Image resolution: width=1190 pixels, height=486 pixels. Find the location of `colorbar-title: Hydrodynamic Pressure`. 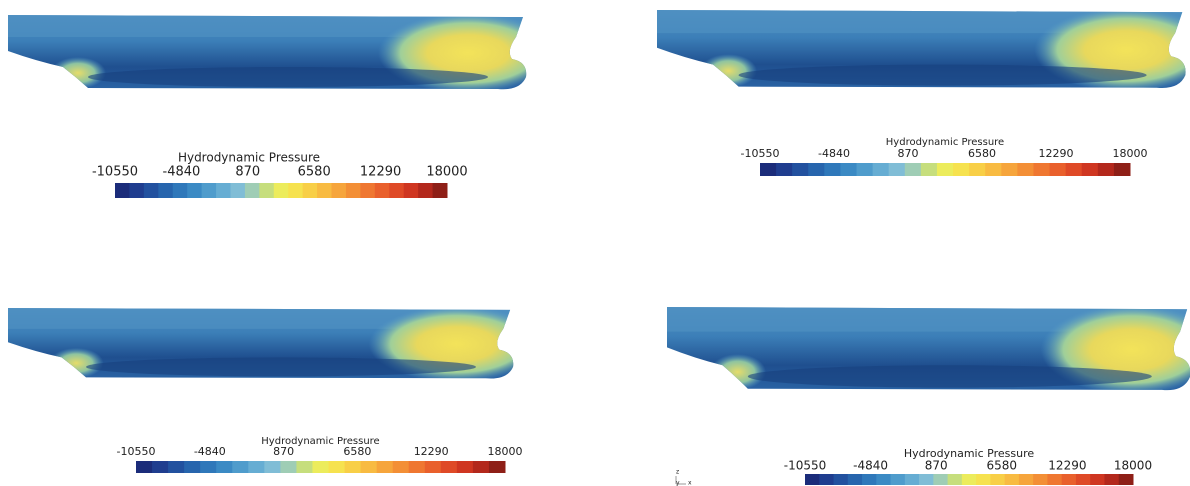

colorbar-title: Hydrodynamic Pressure is located at coordinates (249, 158).